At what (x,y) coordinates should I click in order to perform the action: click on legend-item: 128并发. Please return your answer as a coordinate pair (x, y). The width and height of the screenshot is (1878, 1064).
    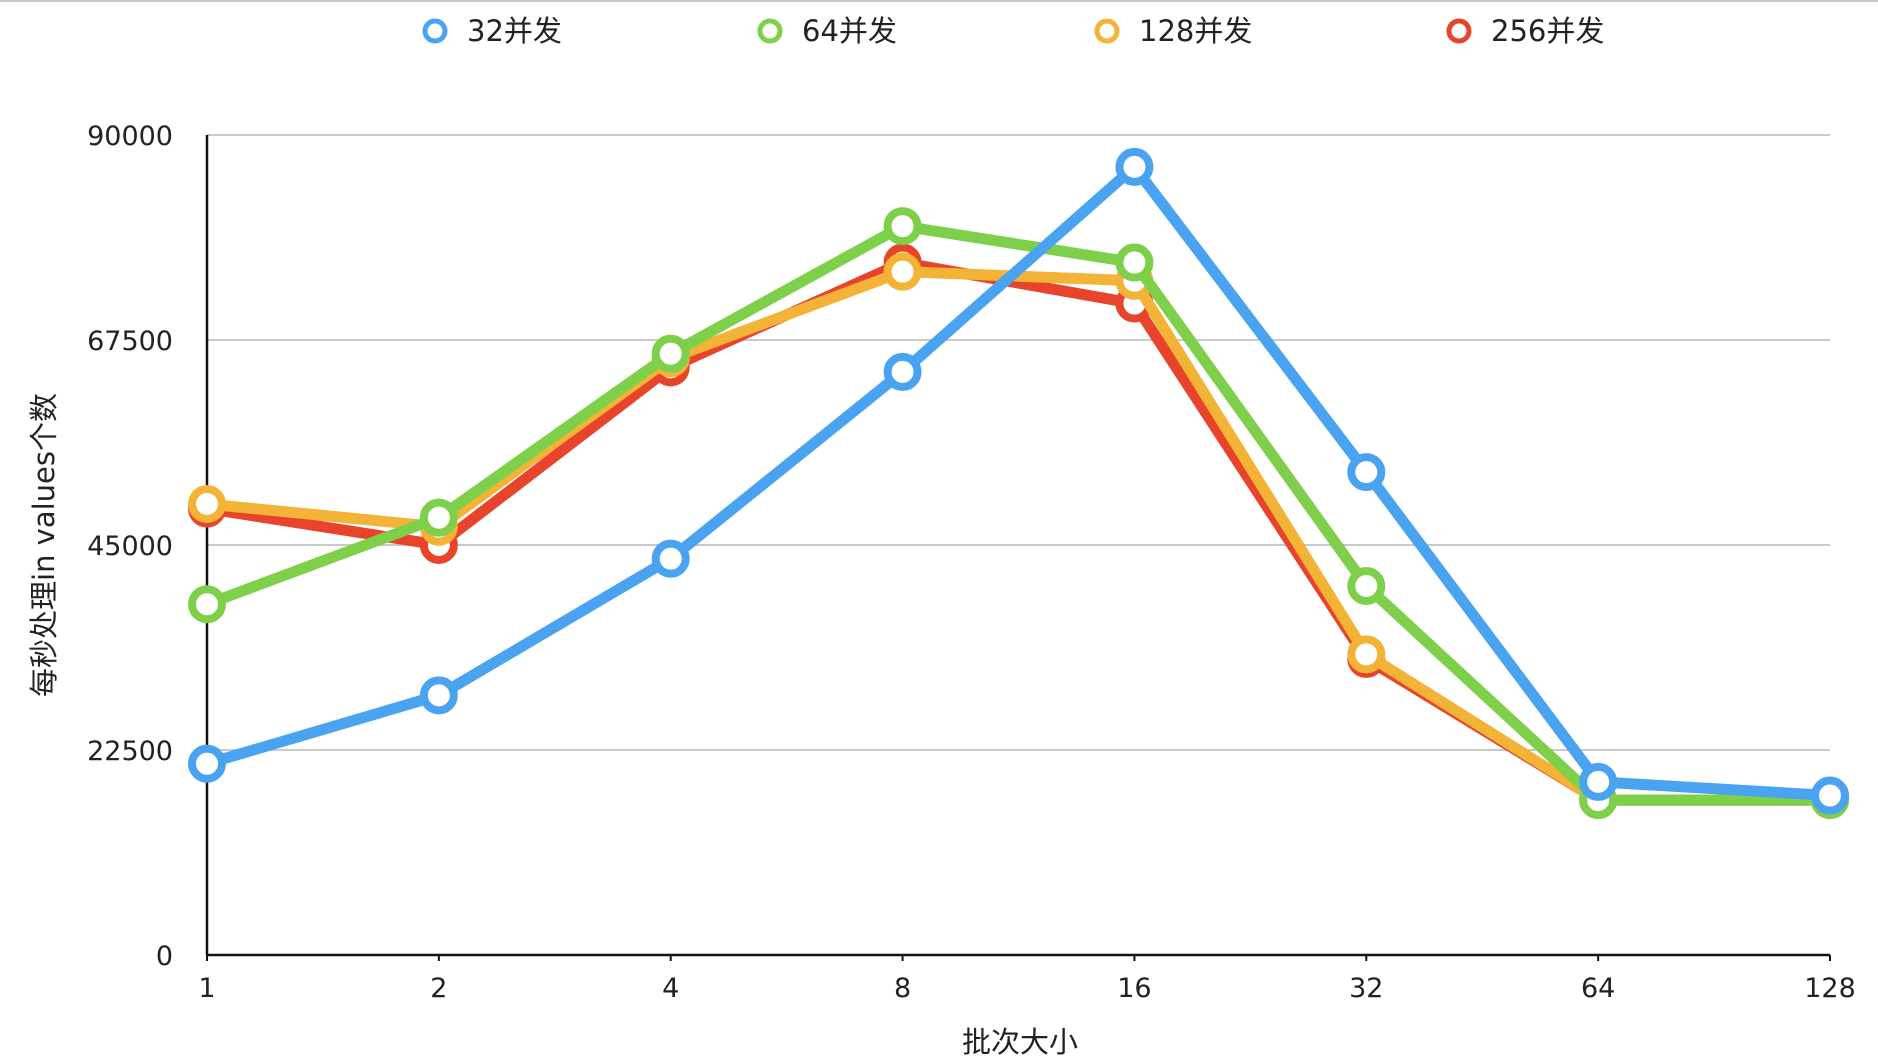
    Looking at the image, I should click on (1173, 31).